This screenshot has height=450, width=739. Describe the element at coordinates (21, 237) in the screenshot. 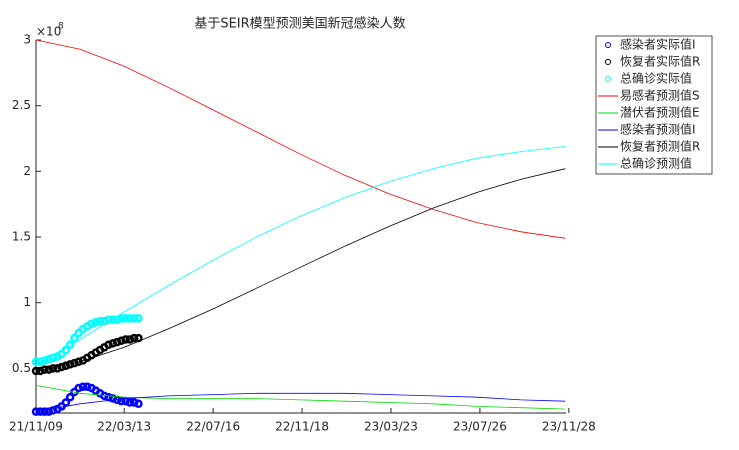

I see `y-tick-label: 1.5` at that location.